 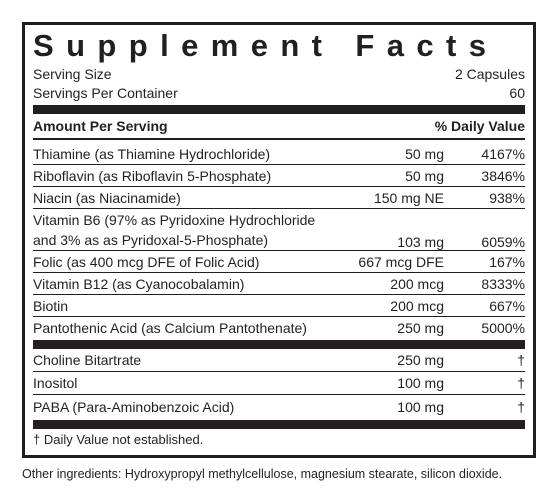 What do you see at coordinates (279, 74) in the screenshot?
I see `serving-size: Serving Size 2 Capsules` at bounding box center [279, 74].